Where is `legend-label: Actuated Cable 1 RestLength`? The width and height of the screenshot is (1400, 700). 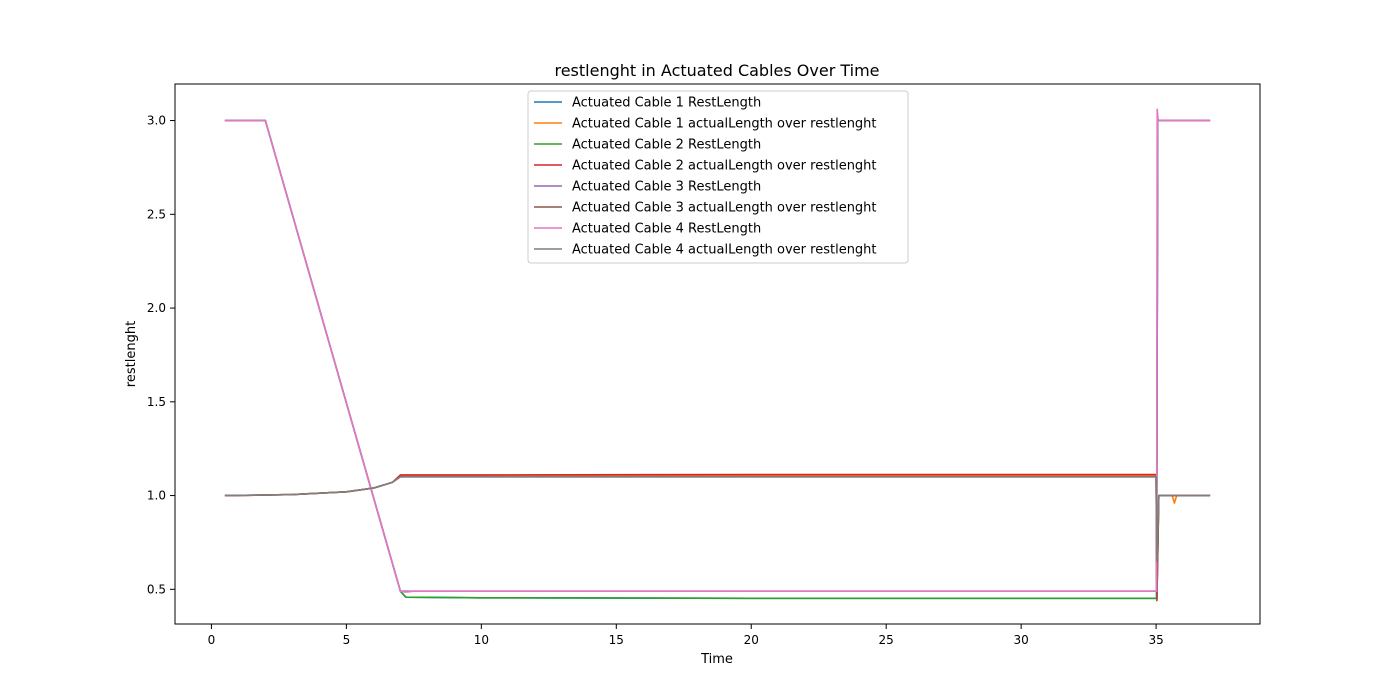 legend-label: Actuated Cable 1 RestLength is located at coordinates (666, 103).